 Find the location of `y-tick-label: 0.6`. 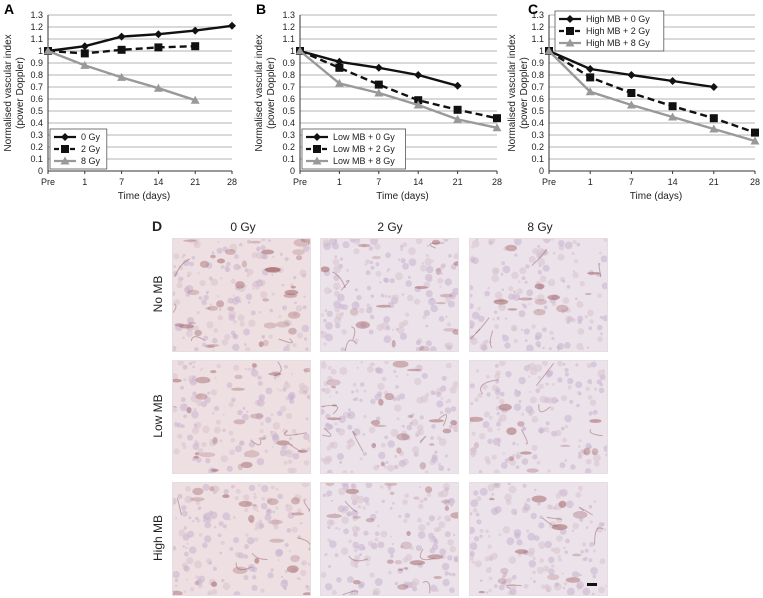

y-tick-label: 0.6 is located at coordinates (288, 99).